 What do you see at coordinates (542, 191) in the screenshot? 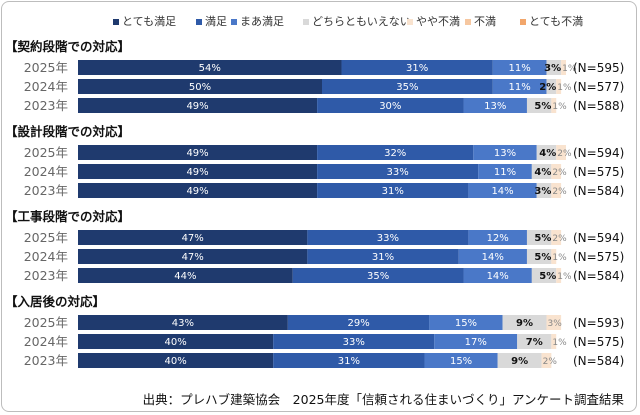
I see `value-label-1-2-3: 3%` at bounding box center [542, 191].